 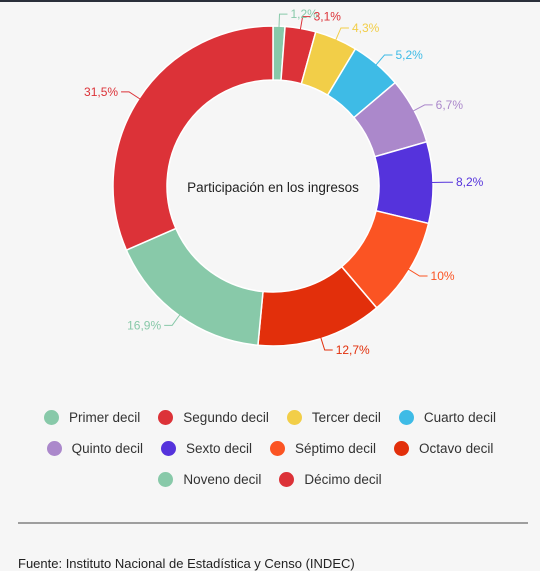 What do you see at coordinates (104, 417) in the screenshot?
I see `legend-label: Primer decil` at bounding box center [104, 417].